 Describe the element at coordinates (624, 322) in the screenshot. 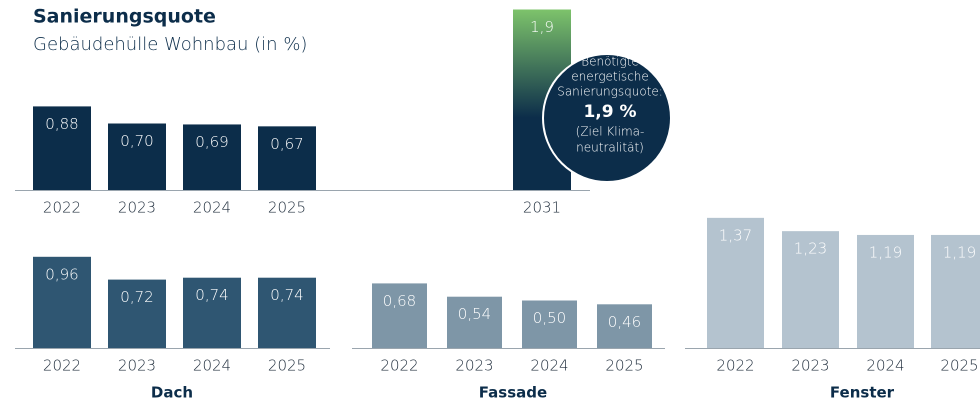

I see `value-label: 0,46` at that location.